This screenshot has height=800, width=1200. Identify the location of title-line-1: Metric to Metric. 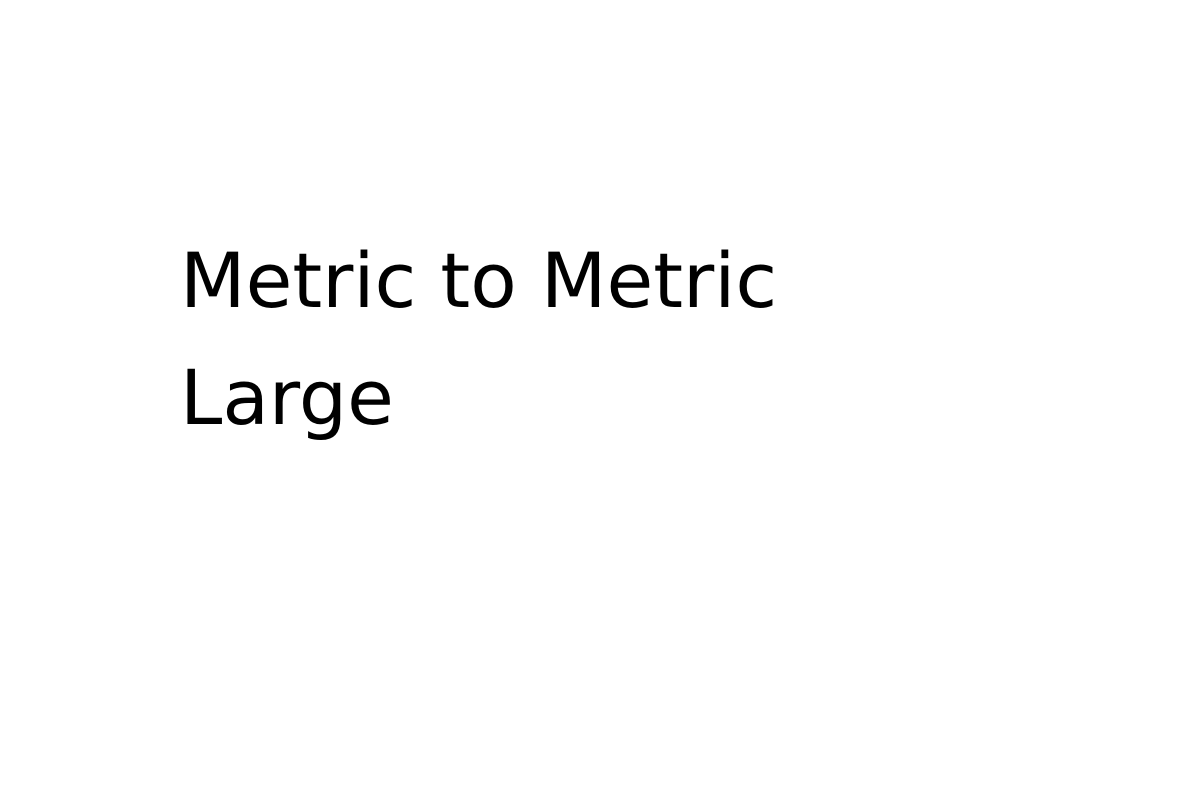
(479, 280).